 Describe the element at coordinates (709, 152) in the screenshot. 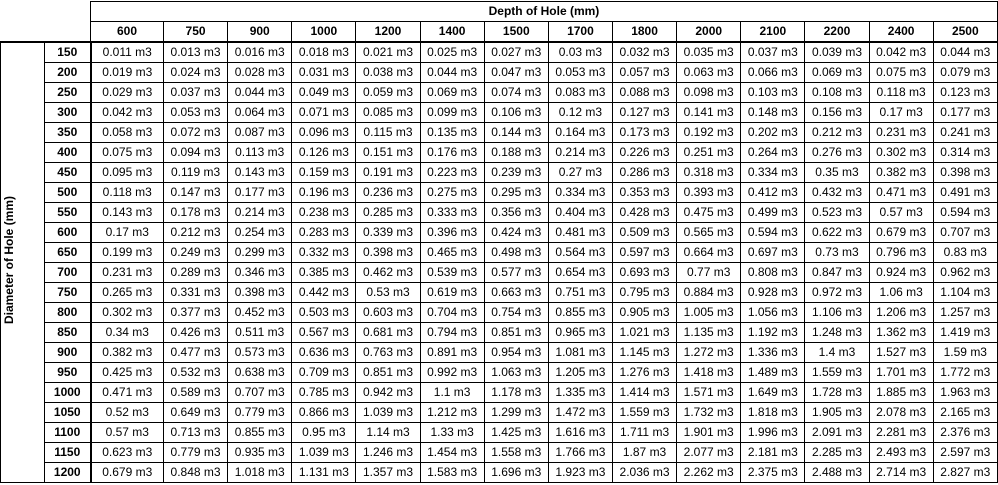

I see `cell: 0.251 m3` at that location.